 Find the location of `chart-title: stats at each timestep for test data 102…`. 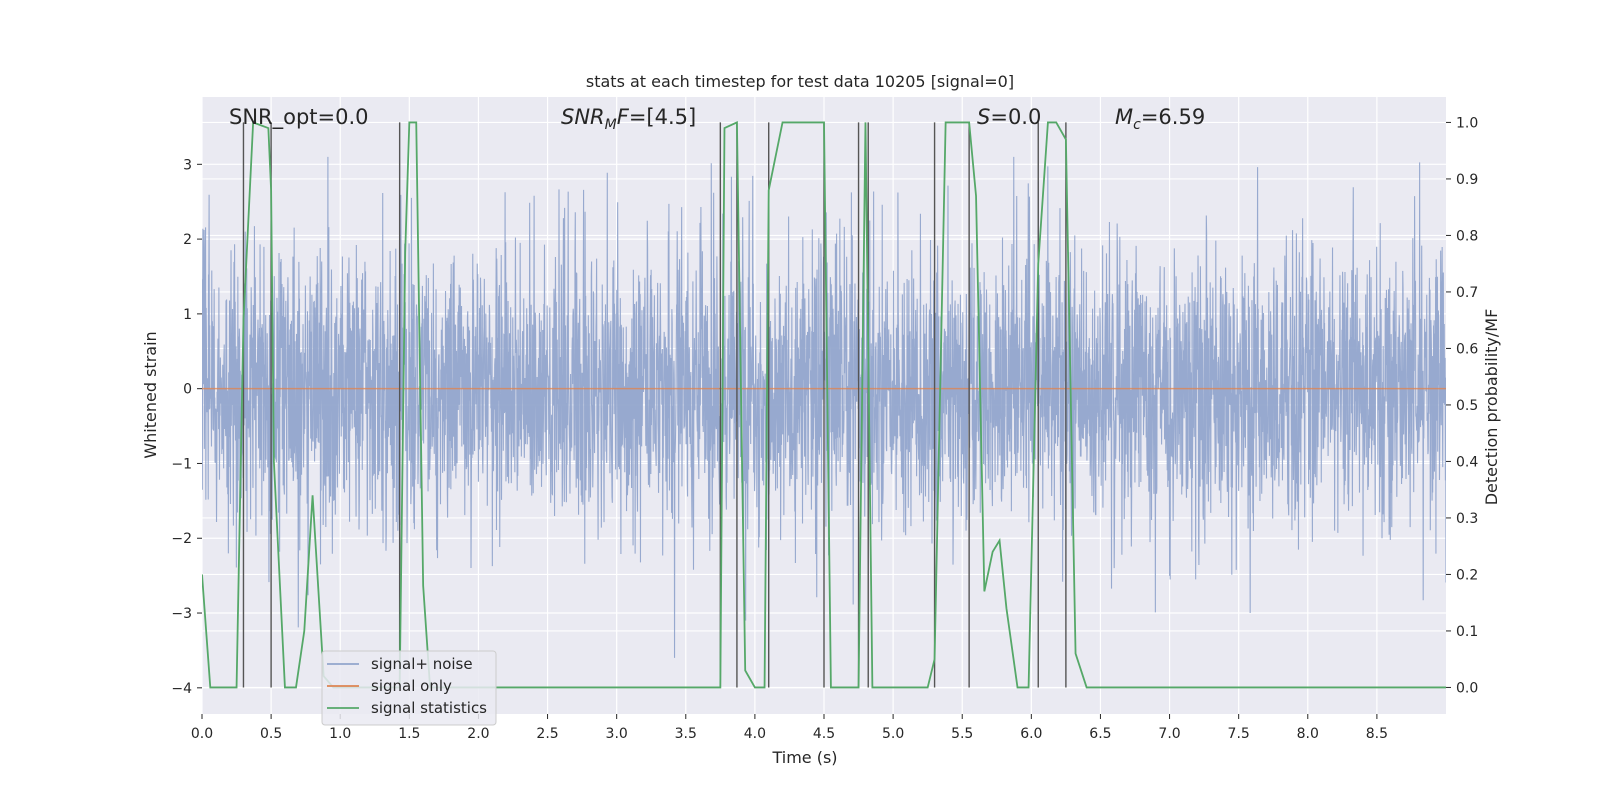

chart-title: stats at each timestep for test data 102… is located at coordinates (800, 81).